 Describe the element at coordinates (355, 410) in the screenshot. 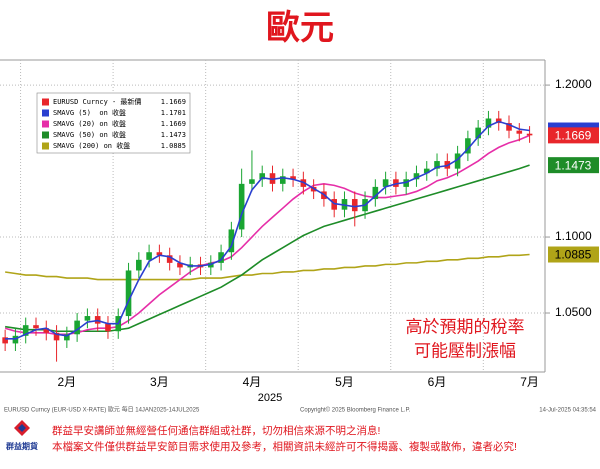

I see `copyright: Copyright© 2025 Bloomberg Finance L.P.` at that location.